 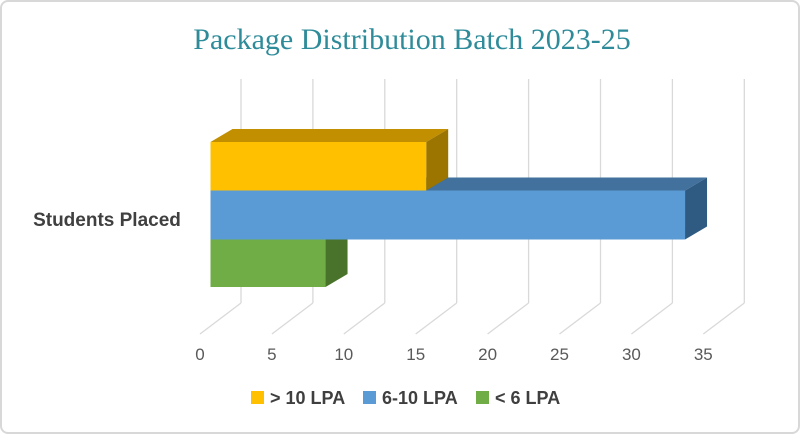 What do you see at coordinates (703, 354) in the screenshot?
I see `x-tick-label: 35` at bounding box center [703, 354].